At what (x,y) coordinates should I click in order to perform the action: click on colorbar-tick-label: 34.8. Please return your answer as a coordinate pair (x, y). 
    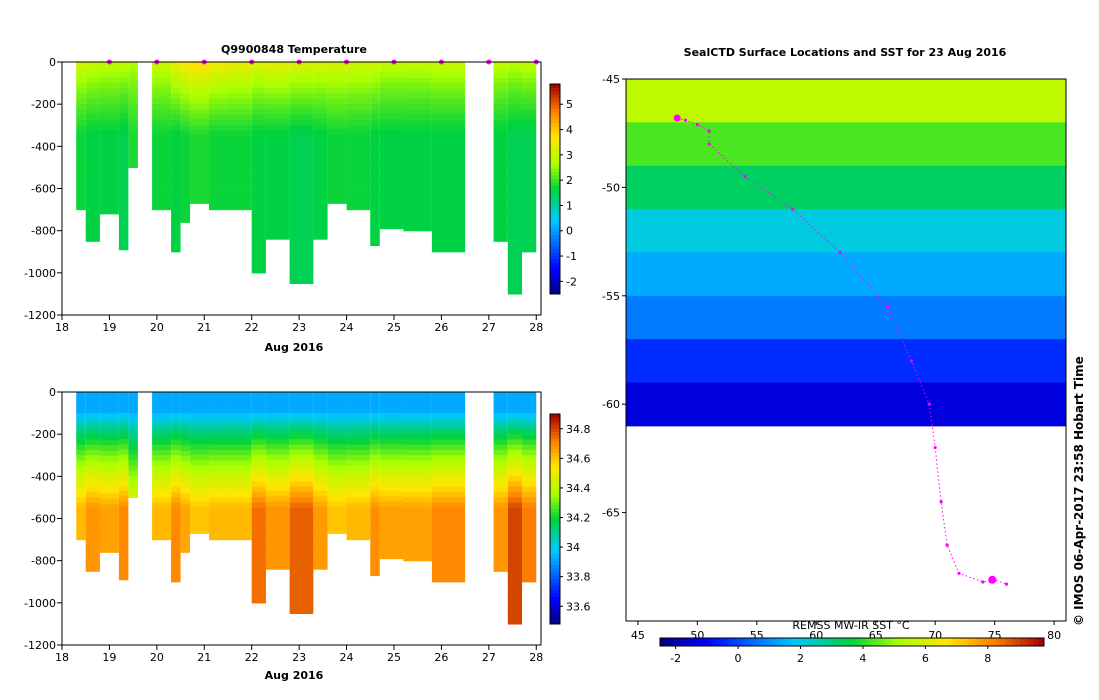
    Looking at the image, I should click on (578, 429).